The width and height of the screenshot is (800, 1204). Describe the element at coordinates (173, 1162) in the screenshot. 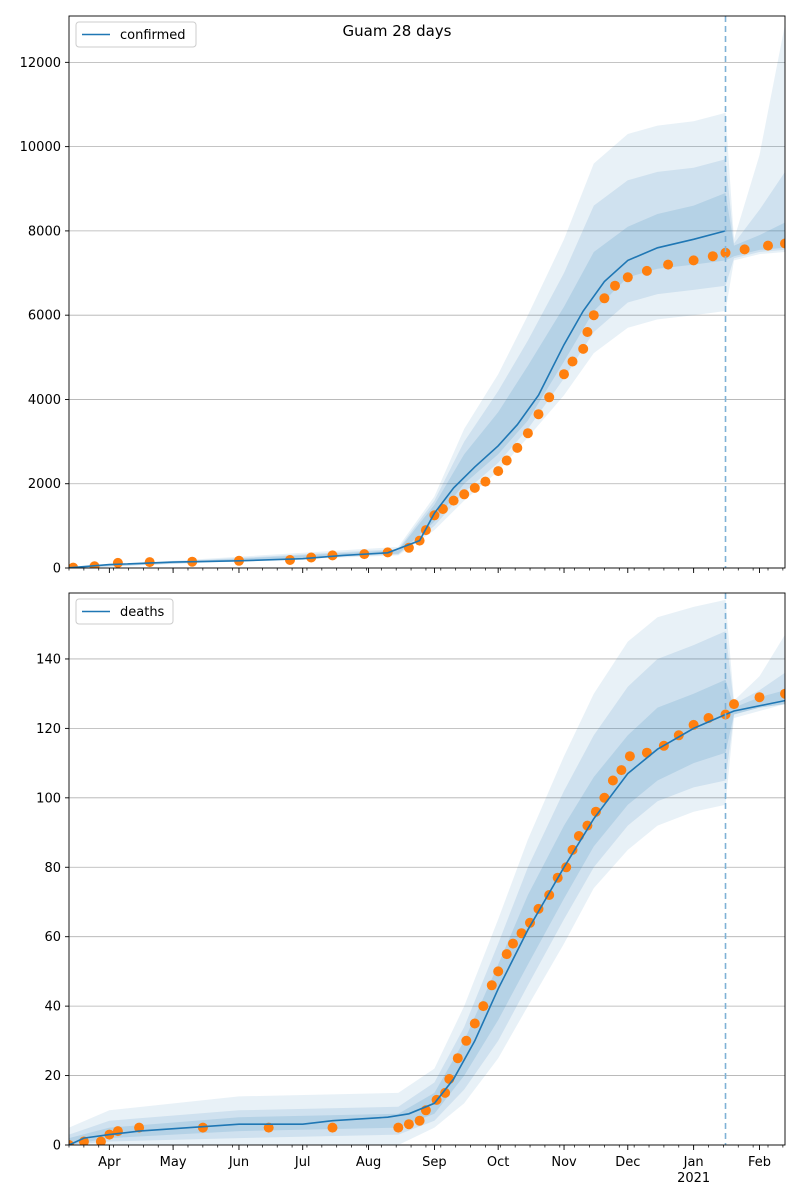

I see `x-month-label: May` at that location.